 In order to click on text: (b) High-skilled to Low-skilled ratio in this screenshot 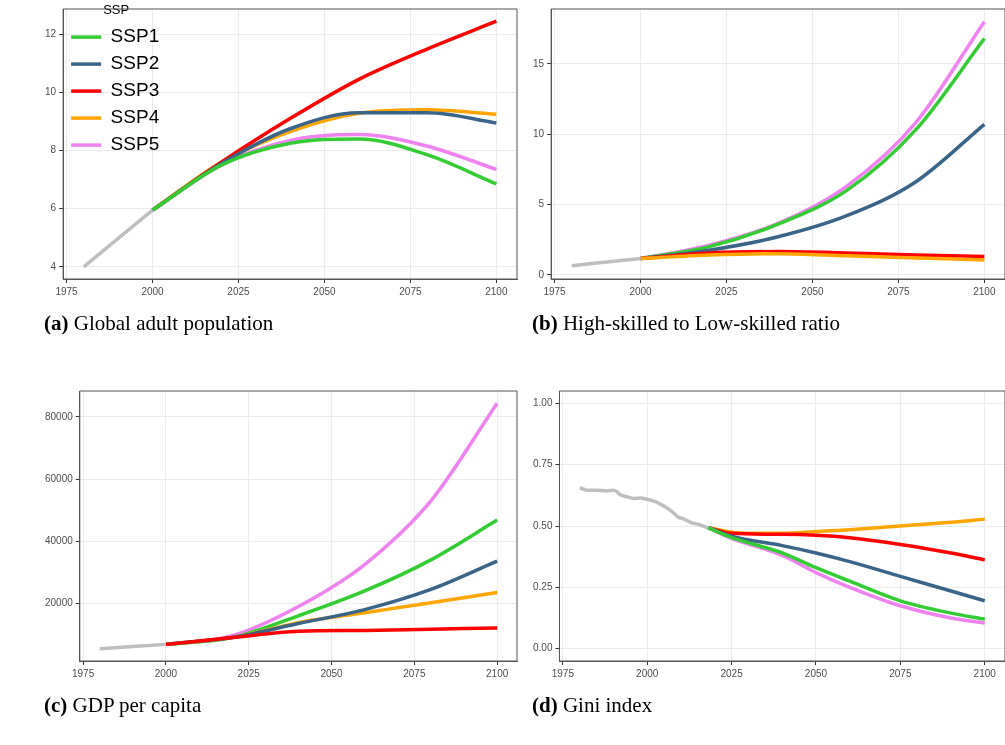, I will do `click(686, 323)`.